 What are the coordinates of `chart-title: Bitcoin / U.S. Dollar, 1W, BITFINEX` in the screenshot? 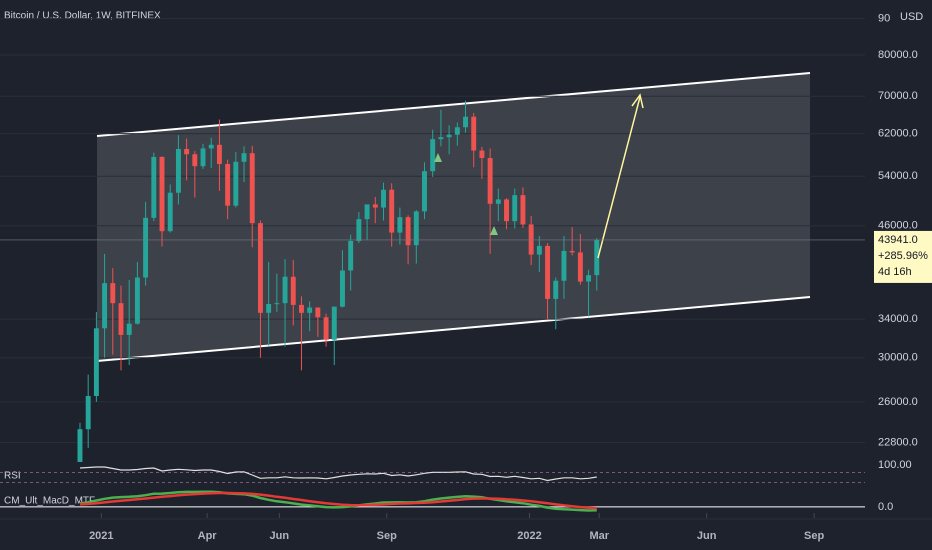 It's located at (82, 16).